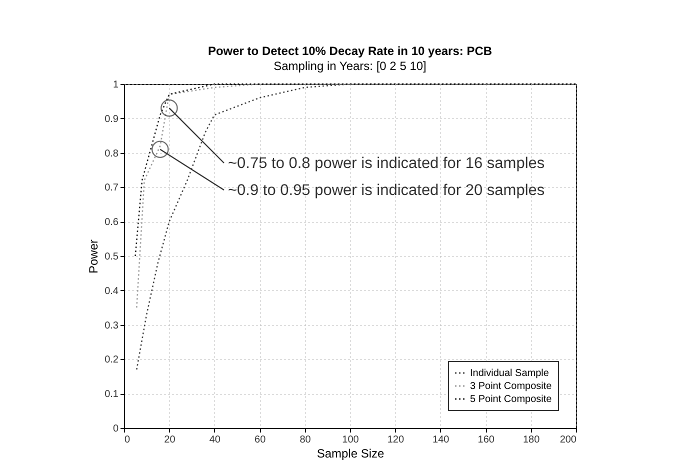 The height and width of the screenshot is (472, 684). I want to click on y-tick-label: 0.3, so click(111, 326).